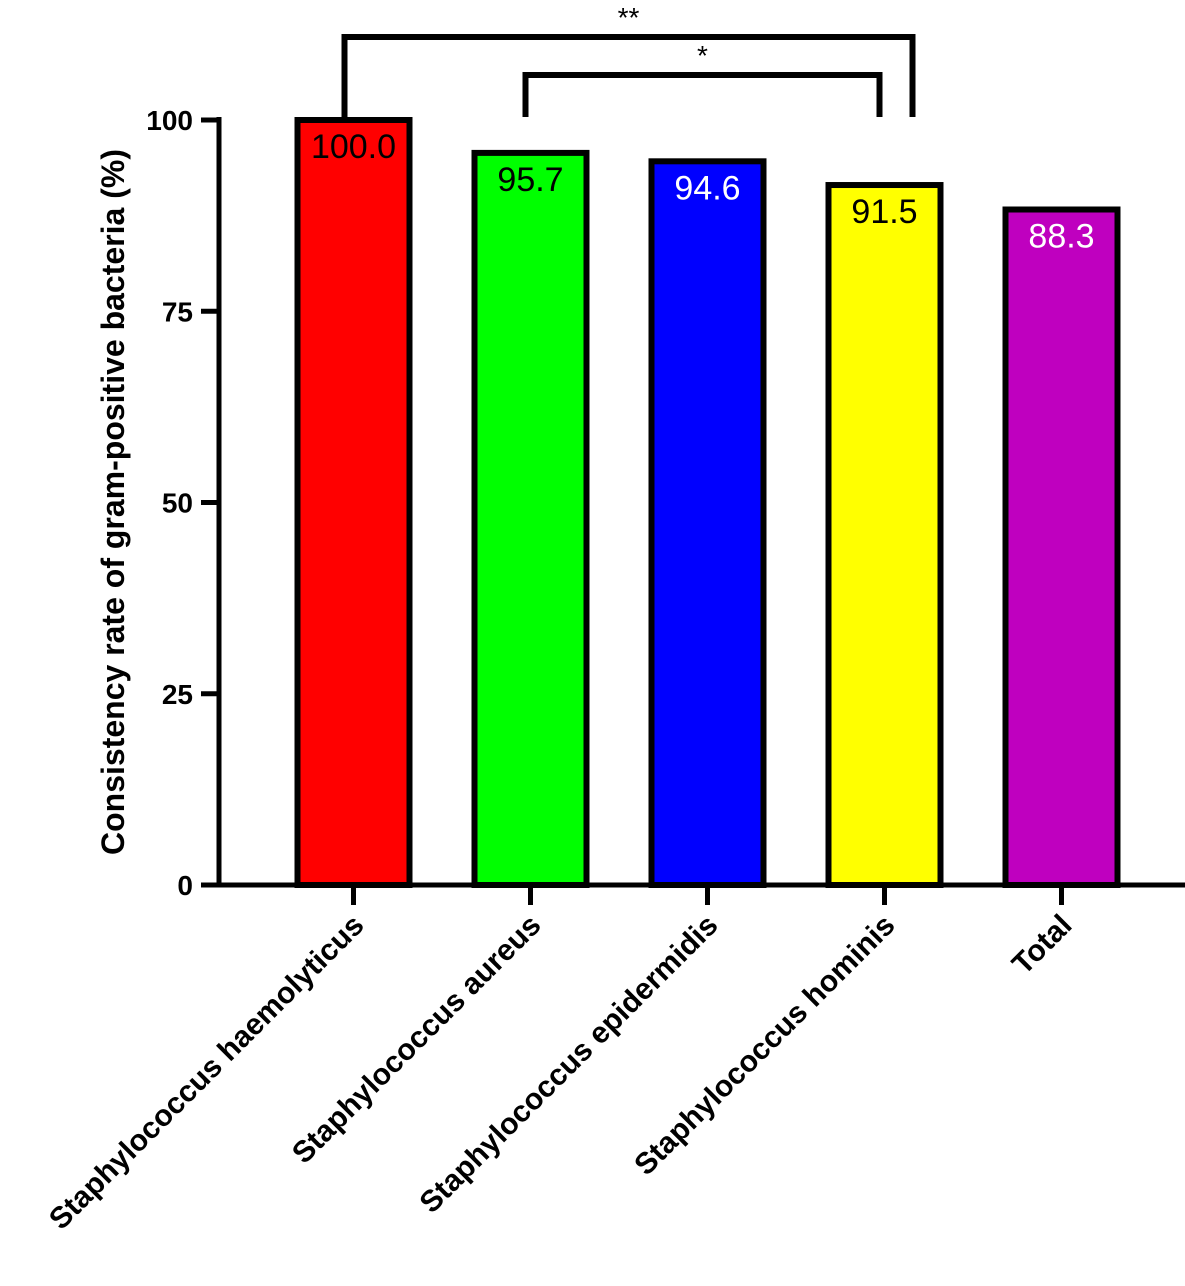 The height and width of the screenshot is (1286, 1185). I want to click on significance-label: **, so click(629, 17).